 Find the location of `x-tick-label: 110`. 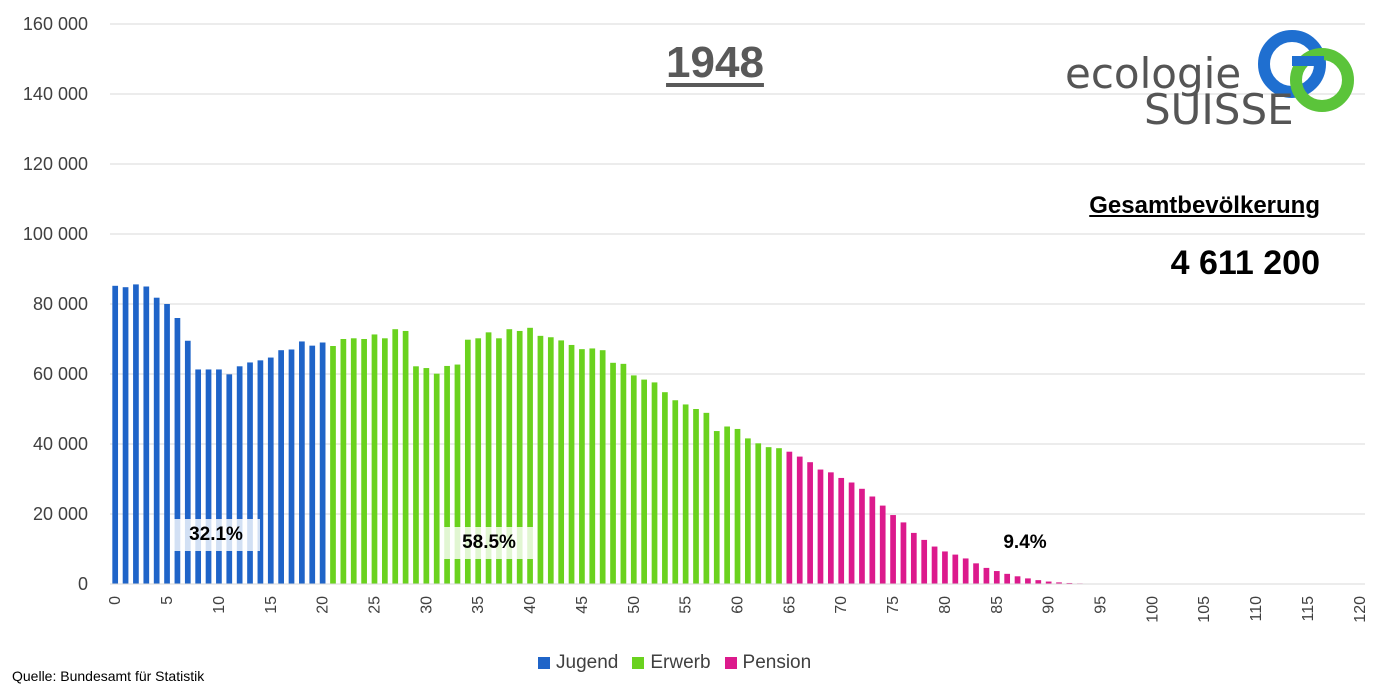

x-tick-label: 110 is located at coordinates (1256, 609).